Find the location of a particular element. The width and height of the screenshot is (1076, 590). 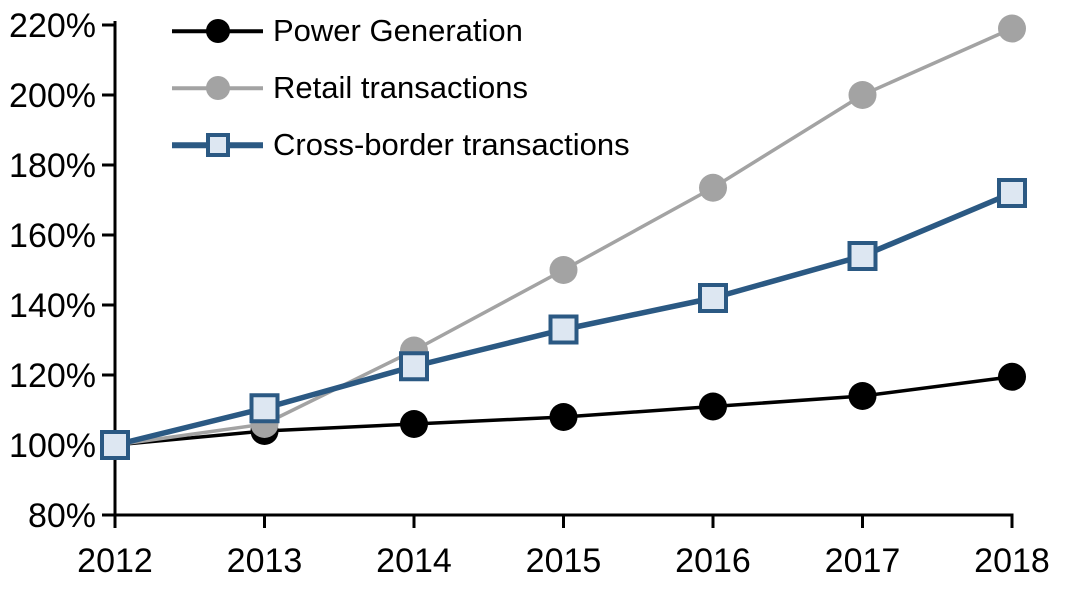

x-axis-tick-label: 2014 is located at coordinates (414, 561).